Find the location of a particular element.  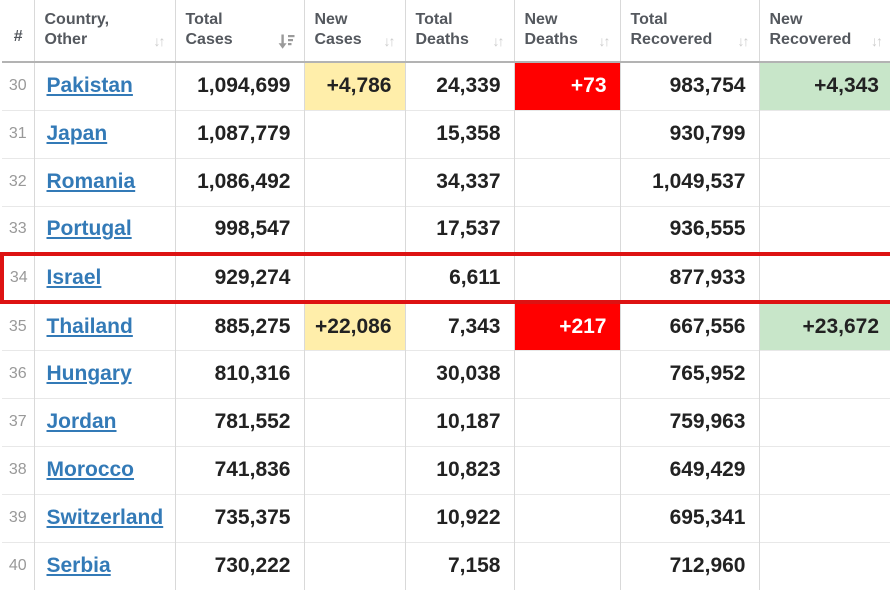

table-row: 33 Portugal 998,547 17,537 936,555 is located at coordinates (446, 229).